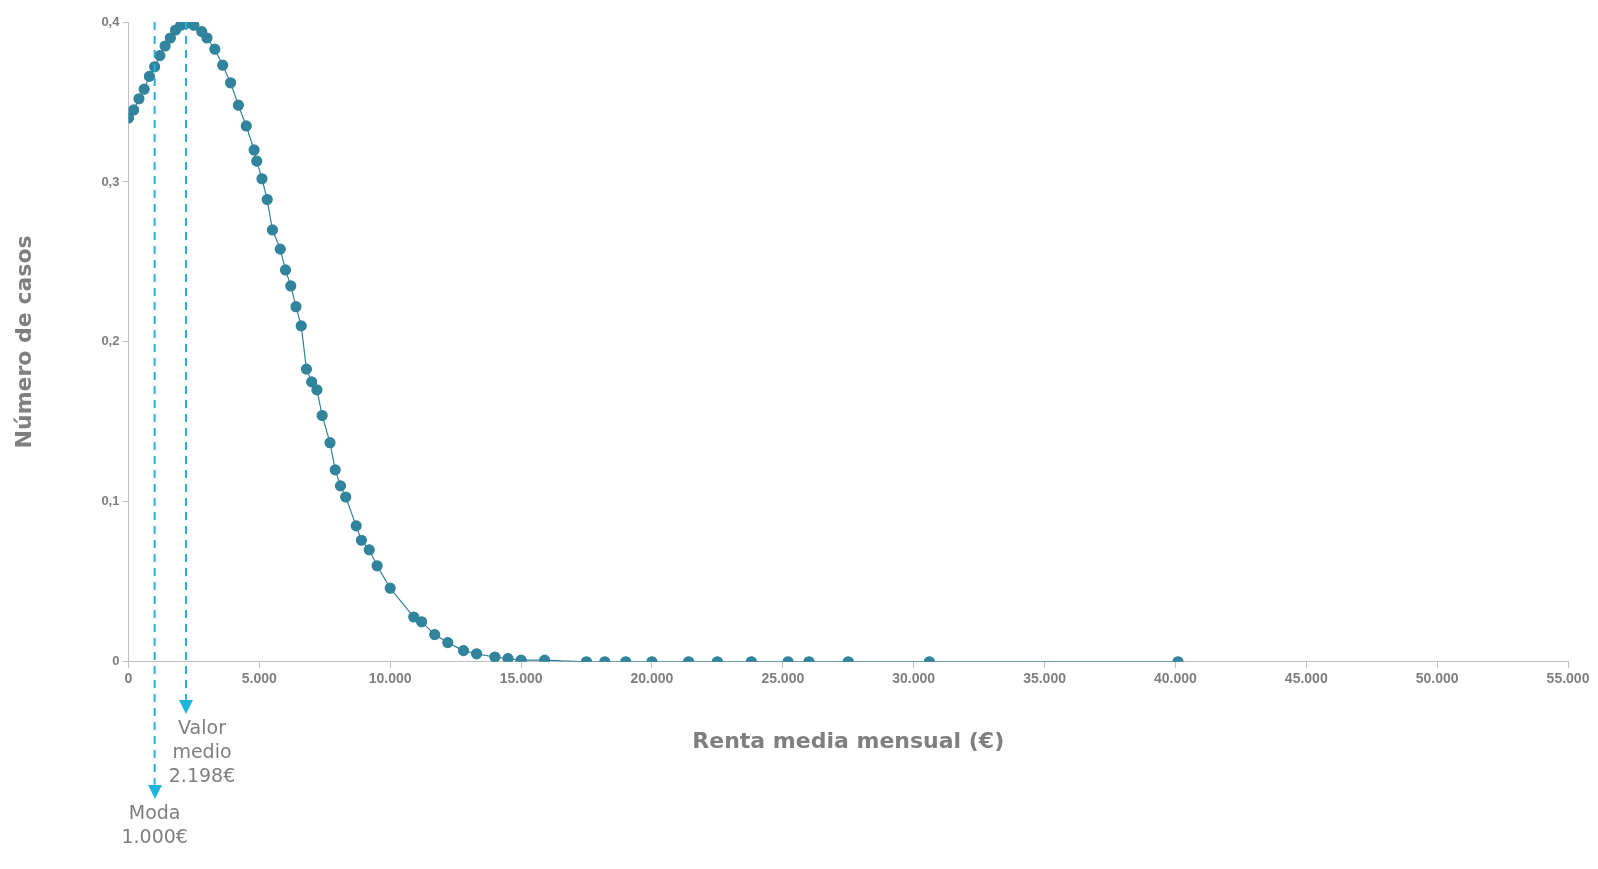  Describe the element at coordinates (390, 678) in the screenshot. I see `x-tick-label: 10.000` at that location.